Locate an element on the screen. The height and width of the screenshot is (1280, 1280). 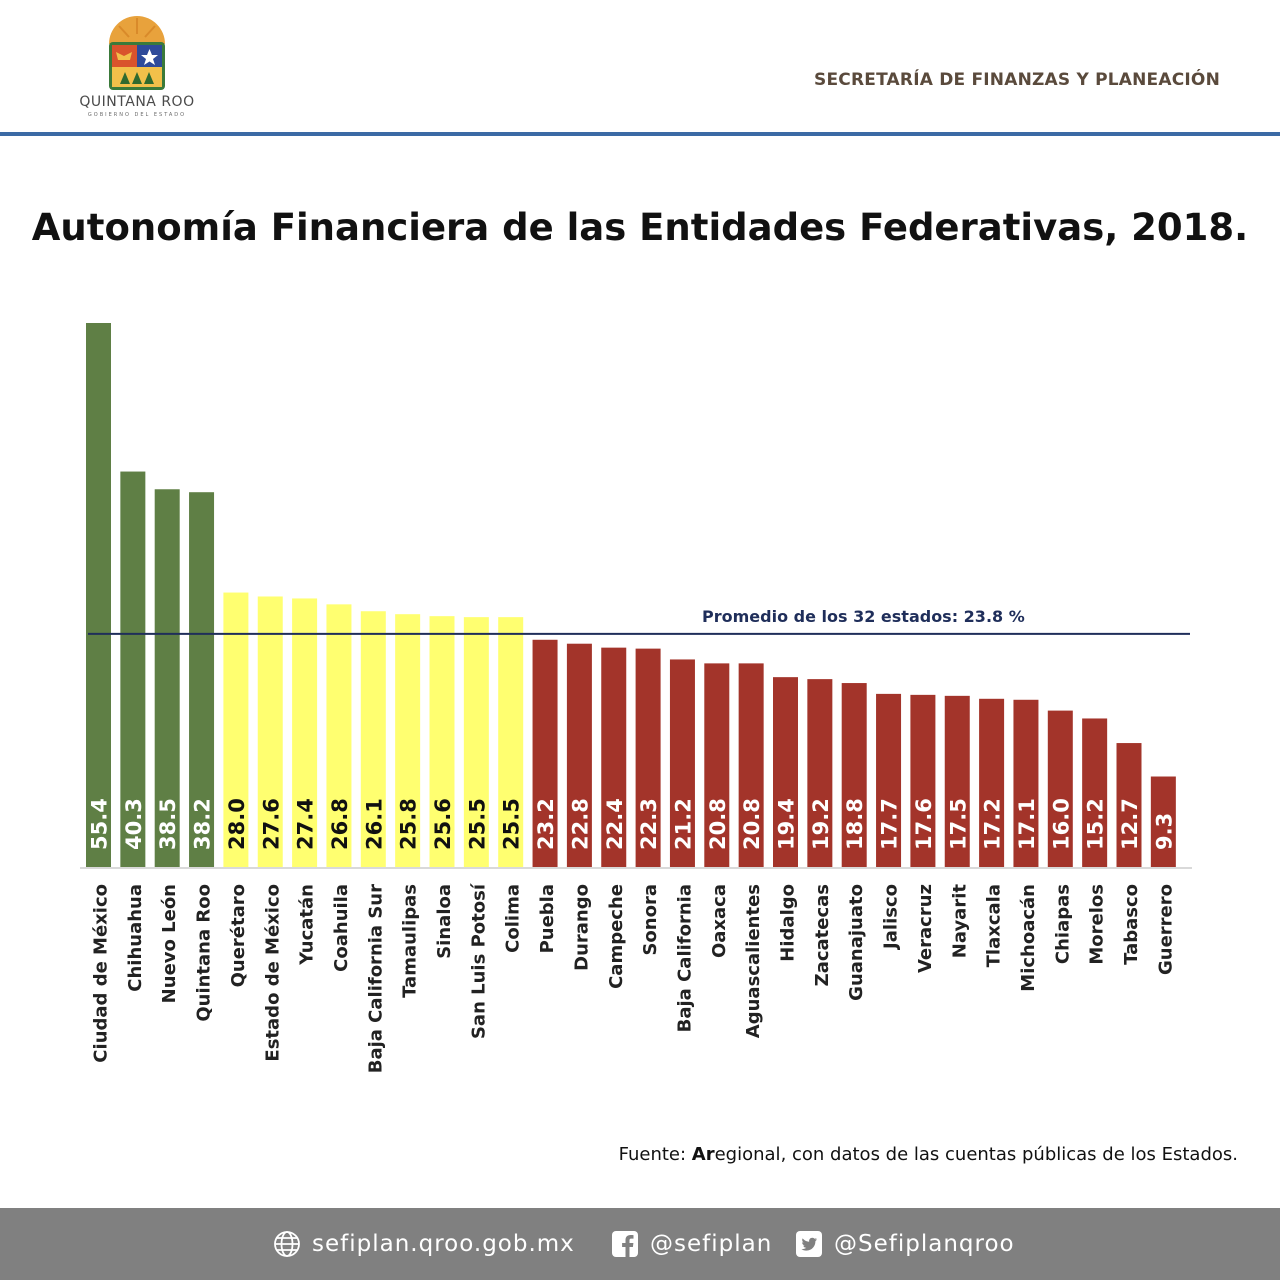
bar-value-label: 20.8 is located at coordinates (752, 824).